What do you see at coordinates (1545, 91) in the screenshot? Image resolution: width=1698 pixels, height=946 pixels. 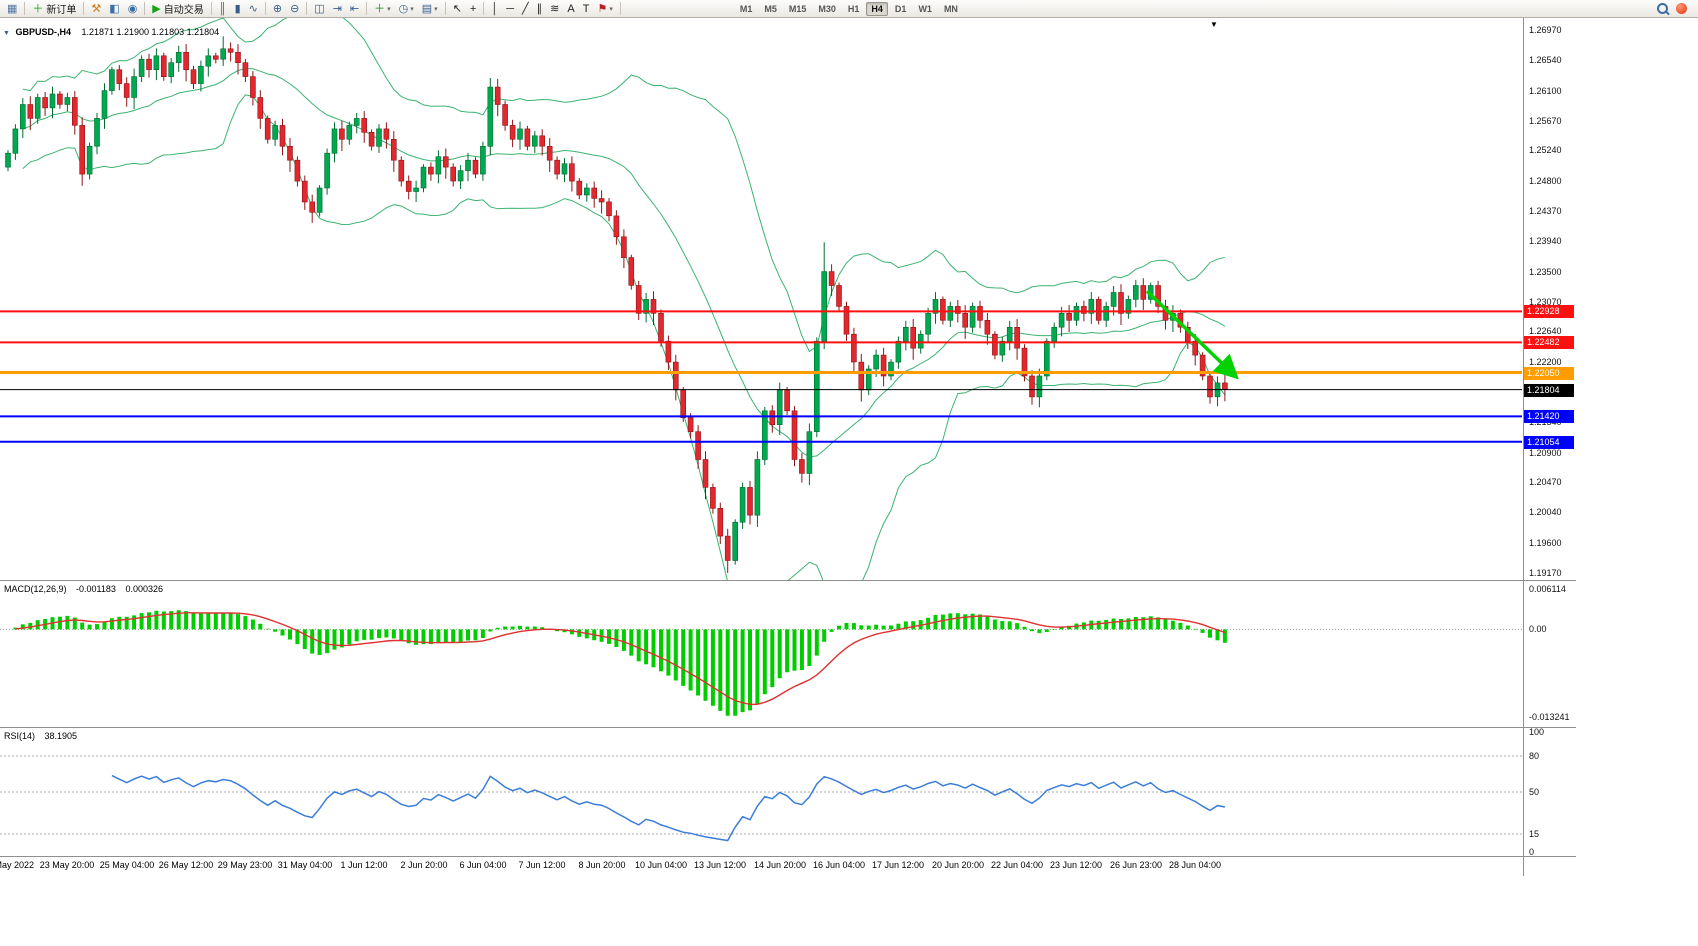 I see `price-tick-label: 1.26100` at bounding box center [1545, 91].